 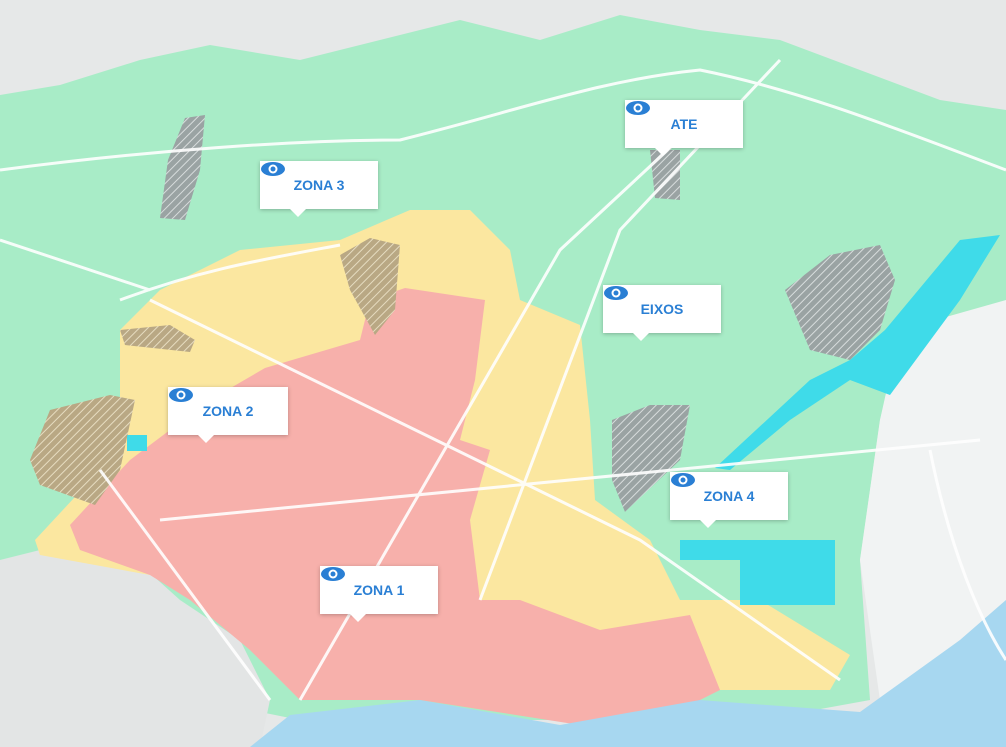 I want to click on zone-marker: ATE, so click(x=684, y=128).